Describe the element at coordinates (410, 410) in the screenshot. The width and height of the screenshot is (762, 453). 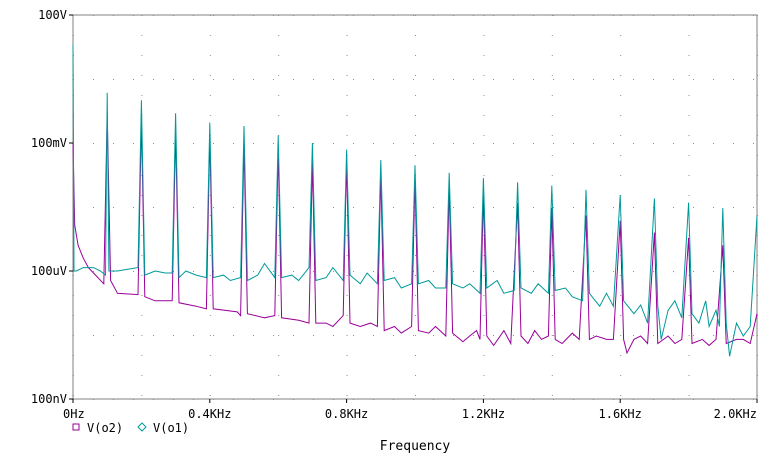
I see `x-axis-ticks: 0Hz 0.4KHz 0.8KHz 1.2KHz 1.6KHz 2.0KHz` at that location.